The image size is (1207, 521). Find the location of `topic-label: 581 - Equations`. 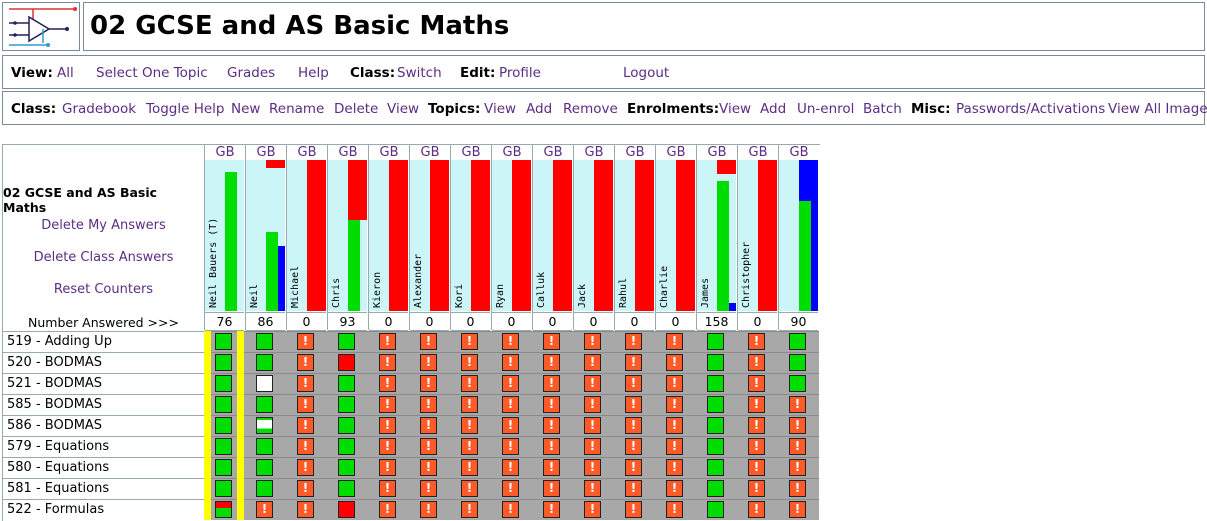

topic-label: 581 - Equations is located at coordinates (103, 488).